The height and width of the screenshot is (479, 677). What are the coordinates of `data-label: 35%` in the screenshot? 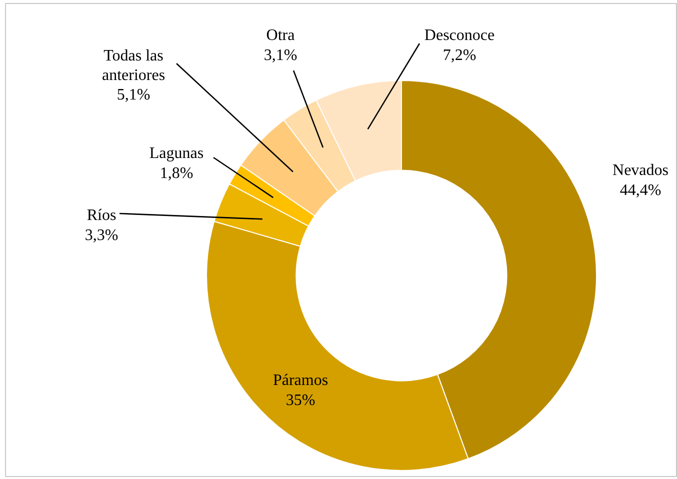 It's located at (301, 400).